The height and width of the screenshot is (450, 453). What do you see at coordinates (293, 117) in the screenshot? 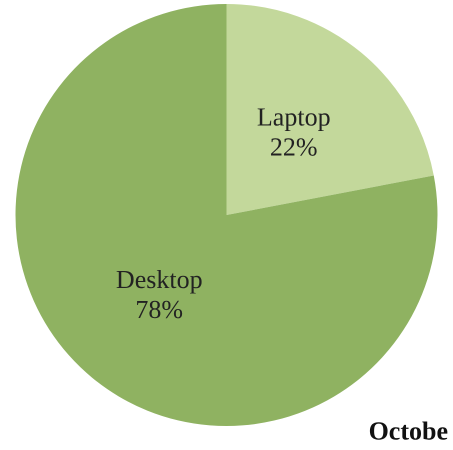
I see `slice-label: Laptop` at bounding box center [293, 117].